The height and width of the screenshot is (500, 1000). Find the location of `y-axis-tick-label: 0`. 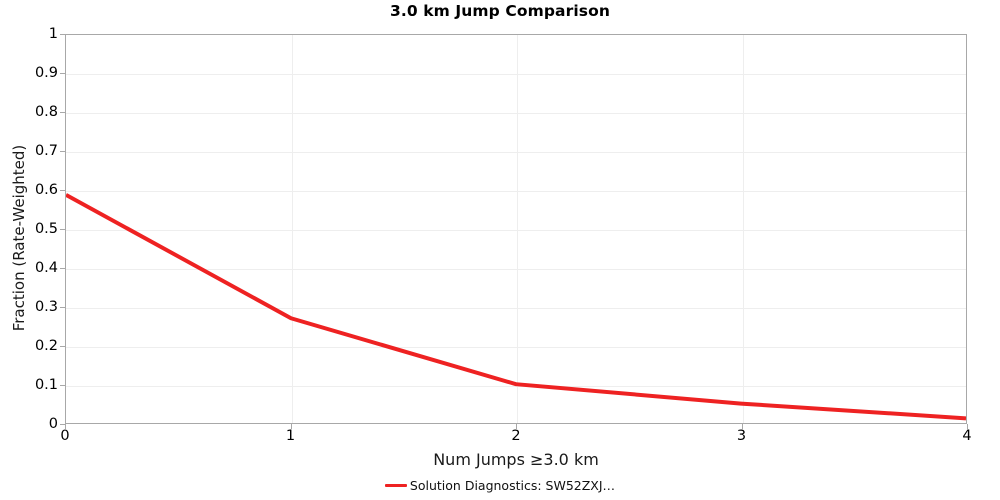

y-axis-tick-label: 0 is located at coordinates (53, 424).